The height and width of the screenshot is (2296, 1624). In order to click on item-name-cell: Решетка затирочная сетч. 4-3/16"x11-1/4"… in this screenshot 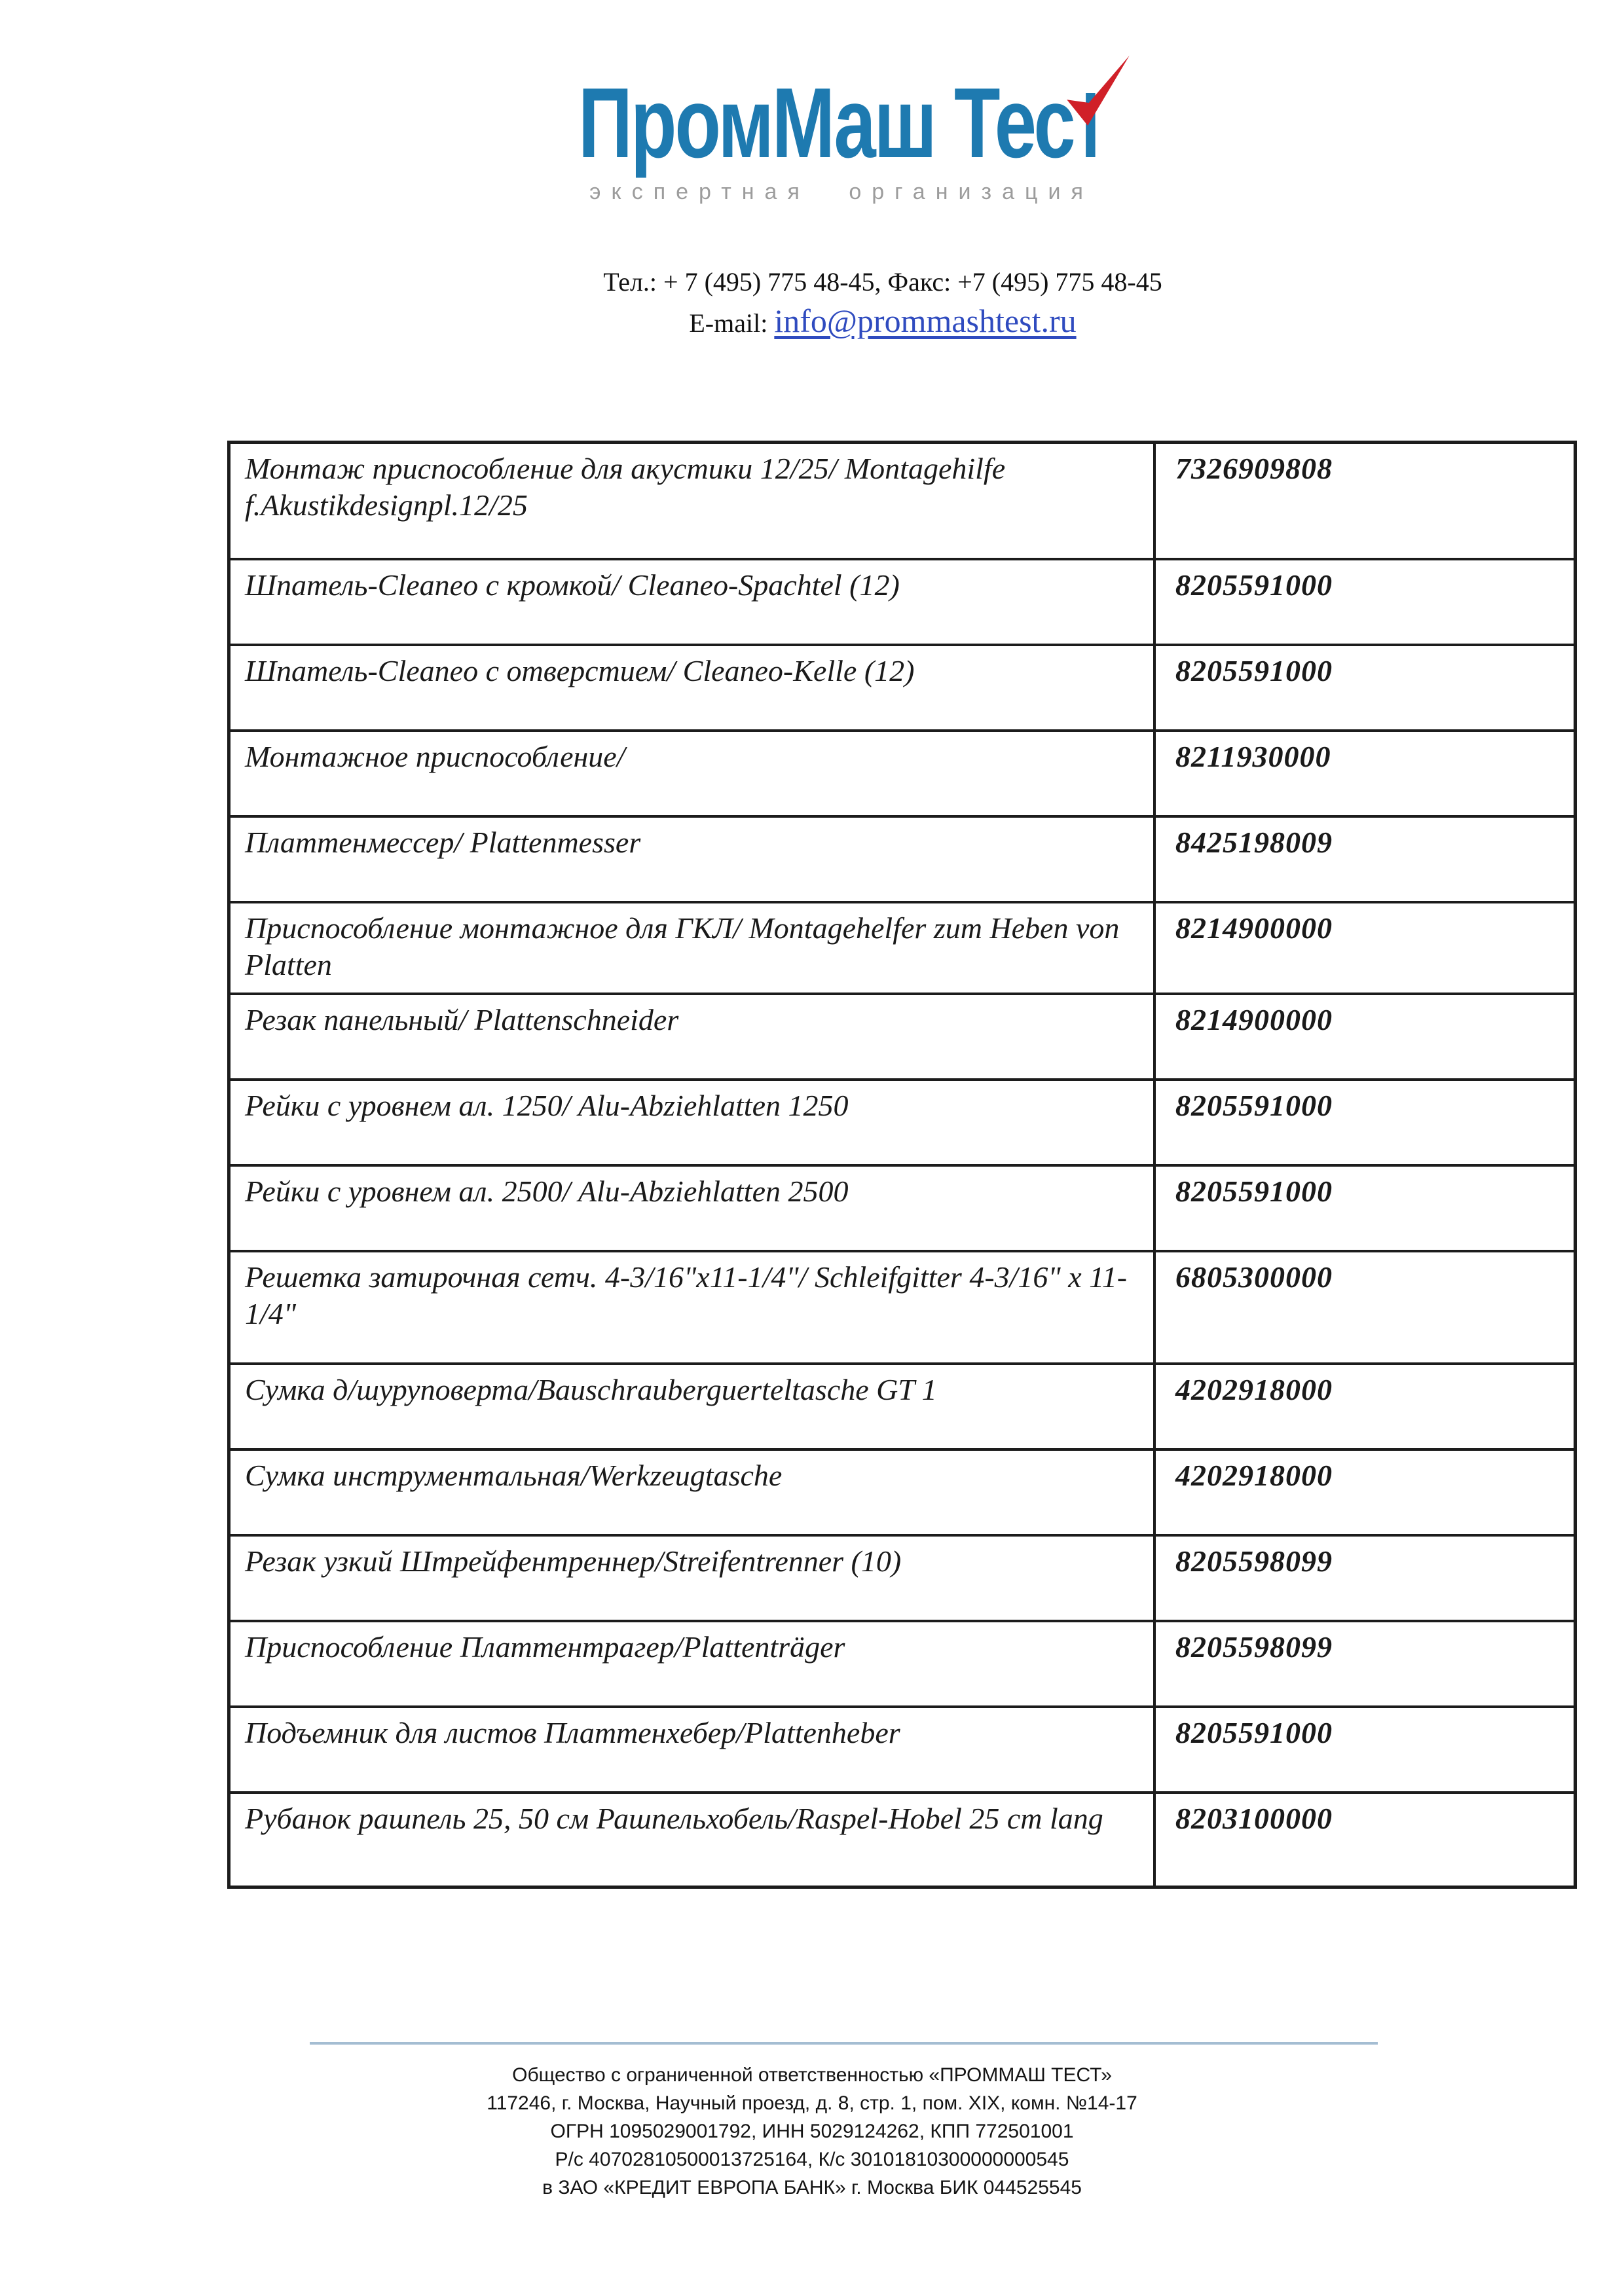, I will do `click(691, 1307)`.